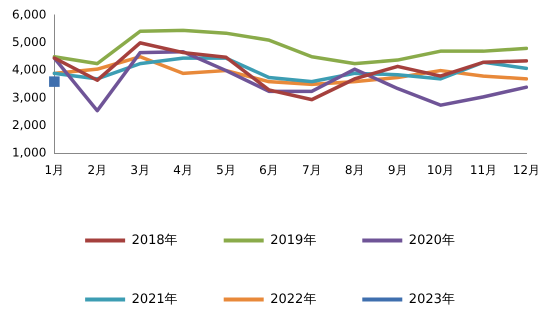 The width and height of the screenshot is (550, 320). I want to click on y-tick-label: 5,000, so click(29, 42).